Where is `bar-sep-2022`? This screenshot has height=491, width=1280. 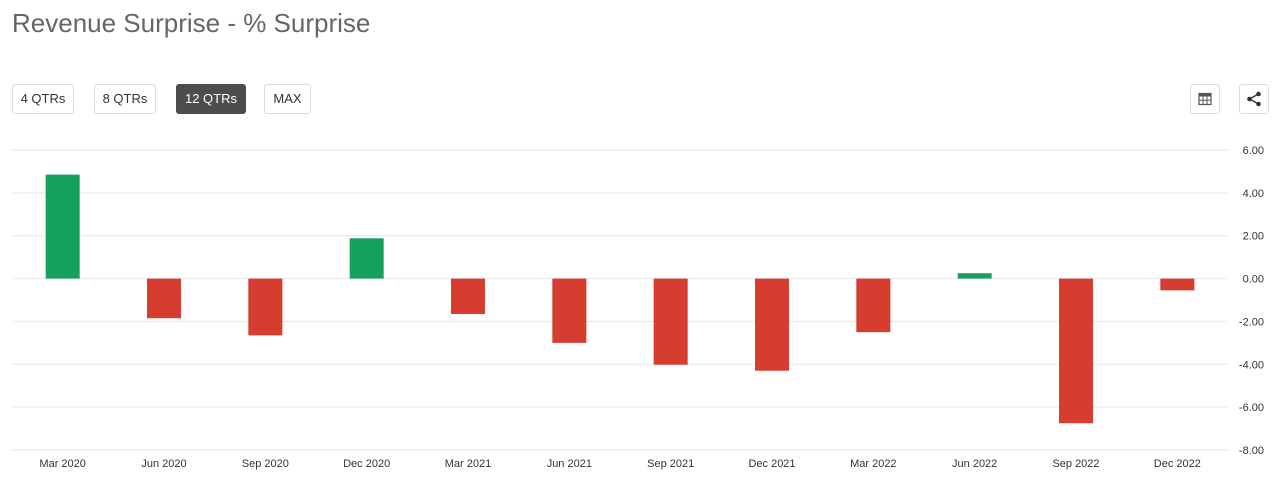
bar-sep-2022 is located at coordinates (1076, 351).